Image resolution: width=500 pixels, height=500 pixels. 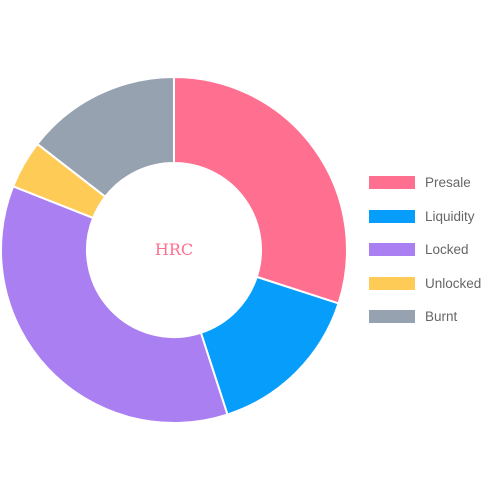 I want to click on legend-item-presale: Presale, so click(x=425, y=182).